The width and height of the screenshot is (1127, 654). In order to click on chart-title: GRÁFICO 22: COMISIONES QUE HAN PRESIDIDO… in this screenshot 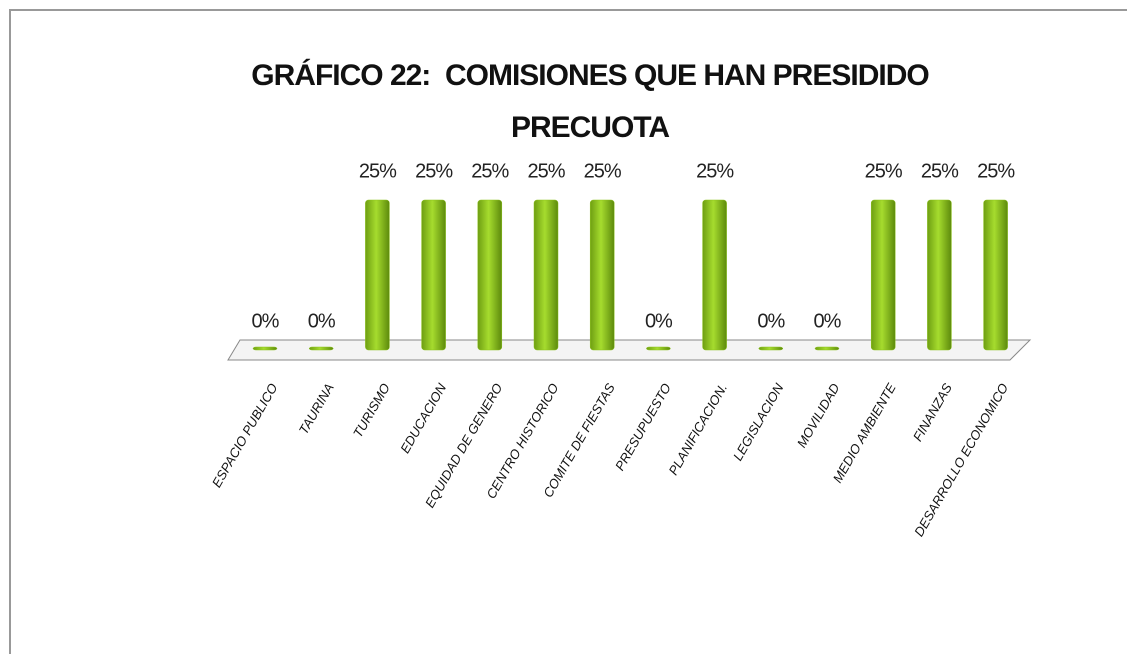, I will do `click(594, 101)`.